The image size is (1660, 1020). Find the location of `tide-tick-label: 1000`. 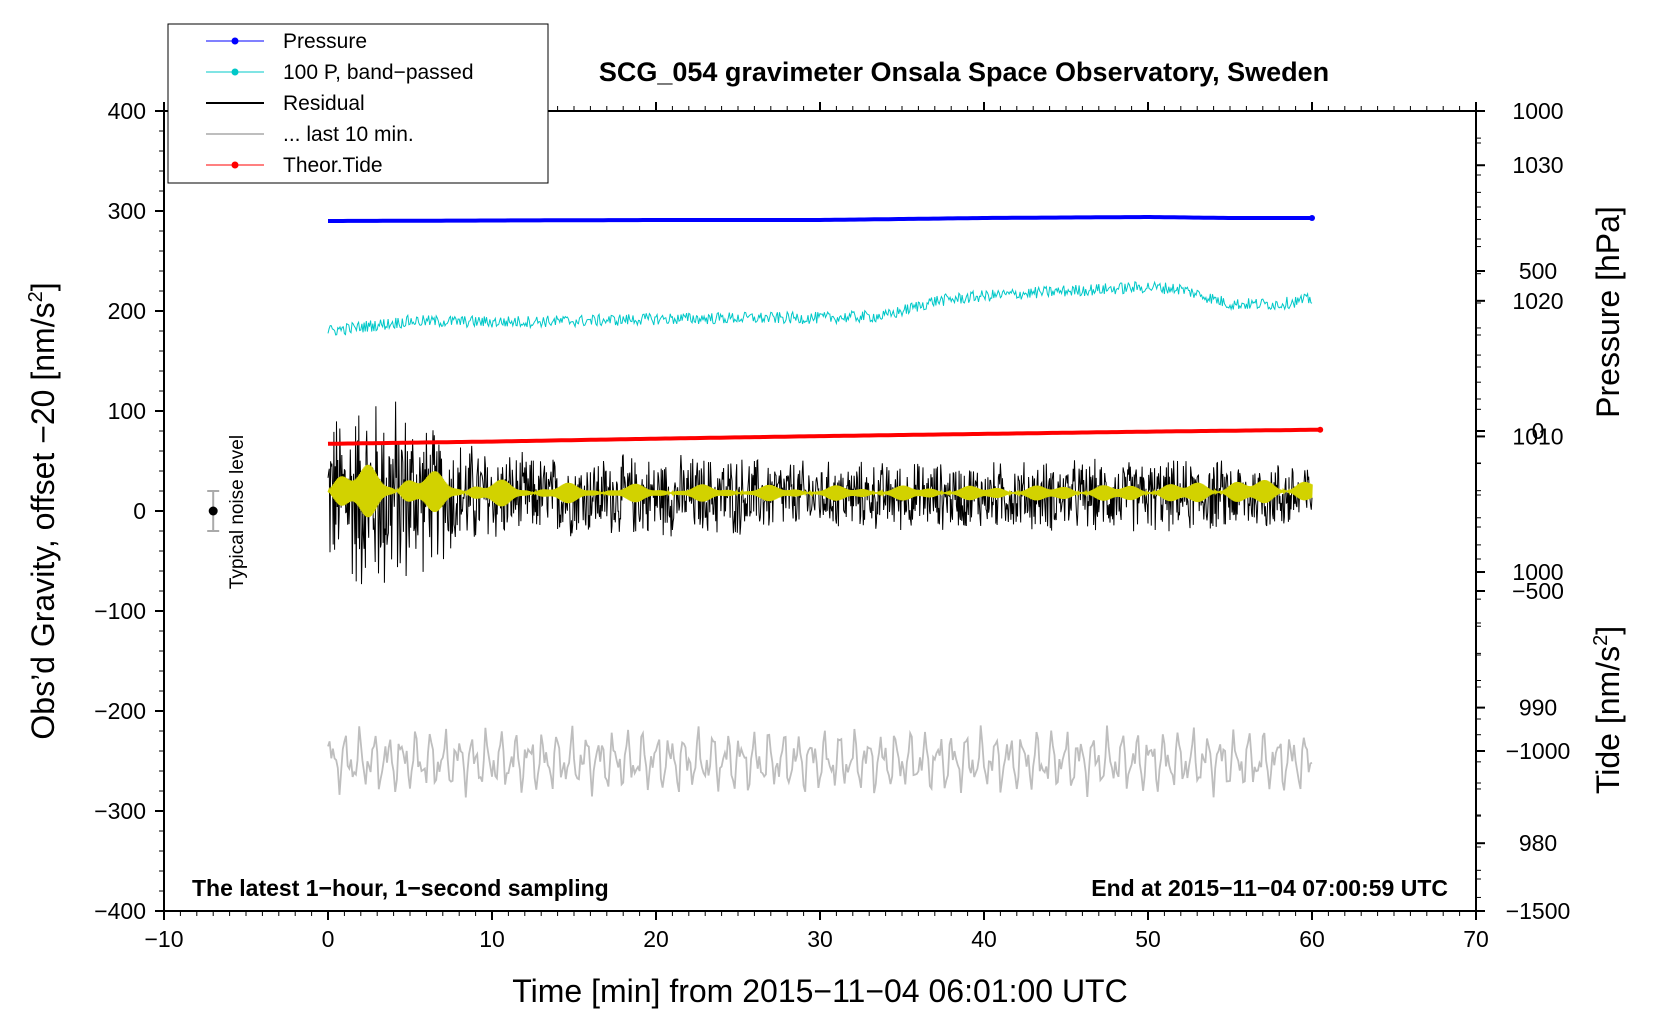

tide-tick-label: 1000 is located at coordinates (1537, 111).